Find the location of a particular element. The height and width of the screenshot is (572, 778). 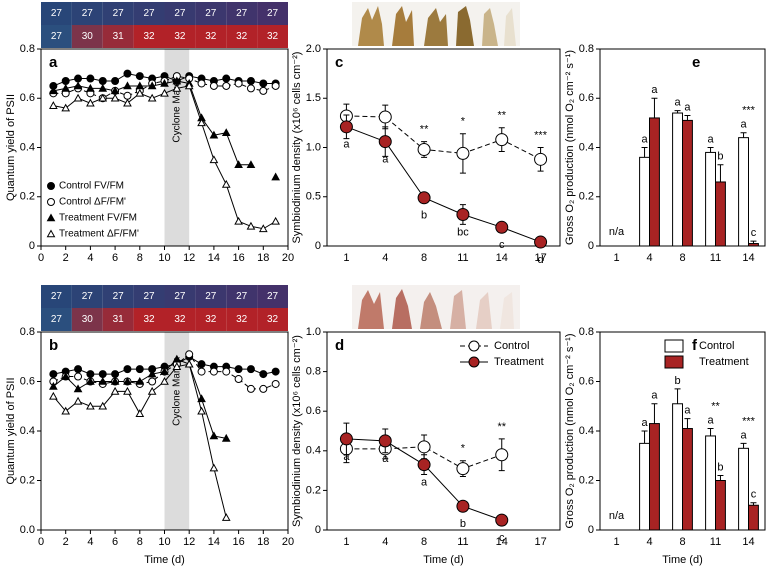

y-axis-label: Gross O₂ production (nmol O₂ cm⁻² s⁻¹) is located at coordinates (570, 431).